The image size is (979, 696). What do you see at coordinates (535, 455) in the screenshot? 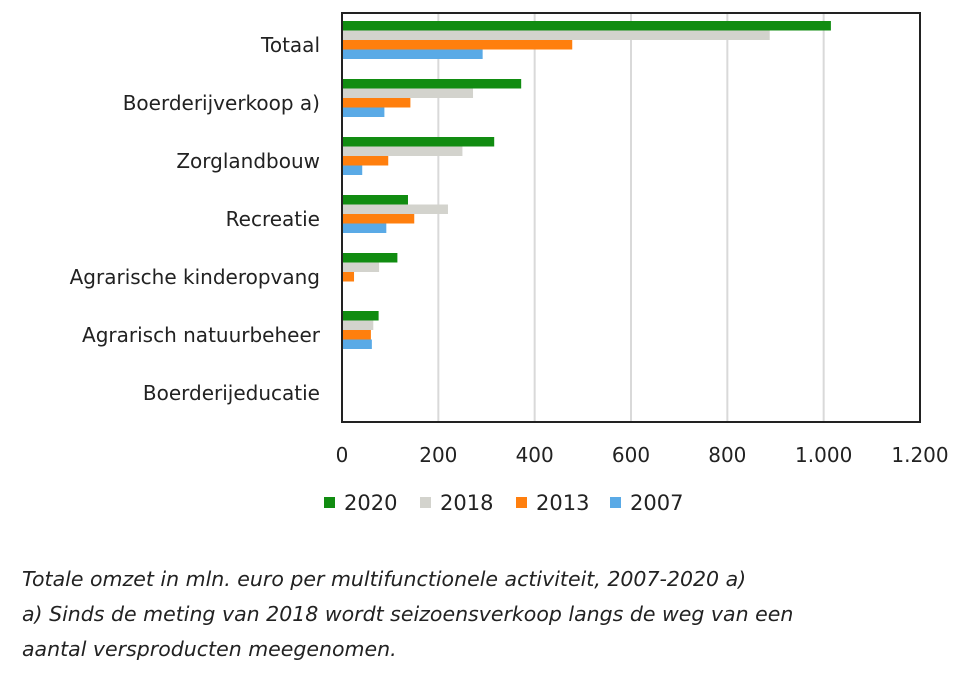
I see `x-tick-label: 400` at bounding box center [535, 455].